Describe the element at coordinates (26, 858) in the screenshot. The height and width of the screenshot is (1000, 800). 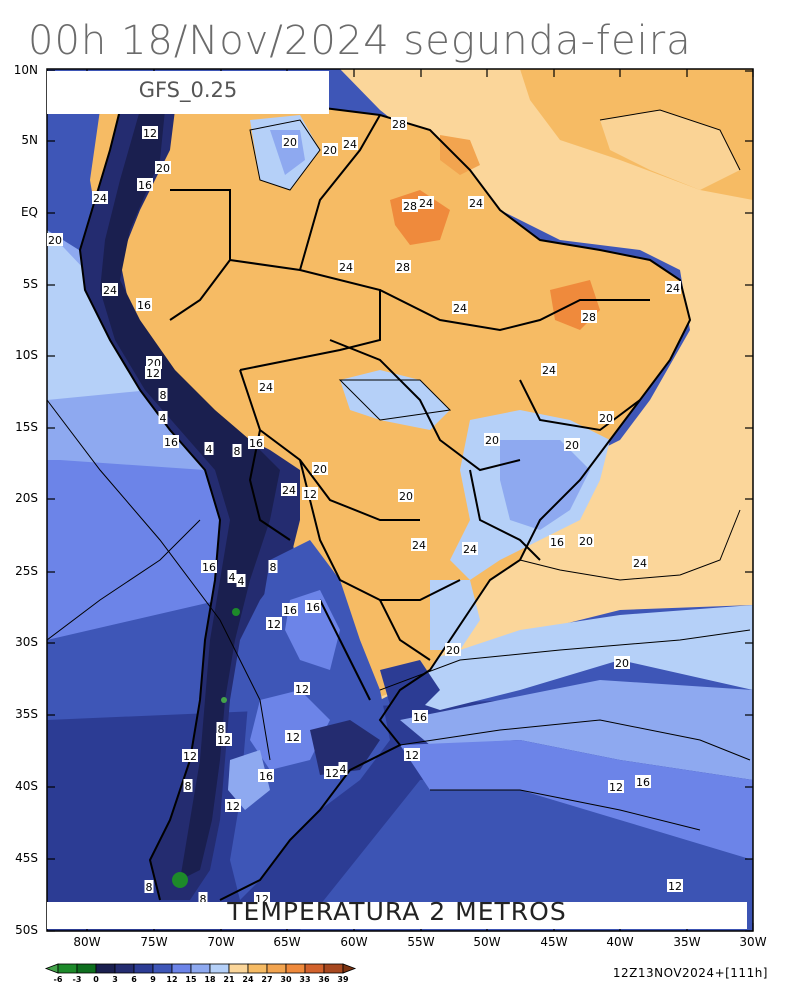
I see `lat-label: 45S` at that location.